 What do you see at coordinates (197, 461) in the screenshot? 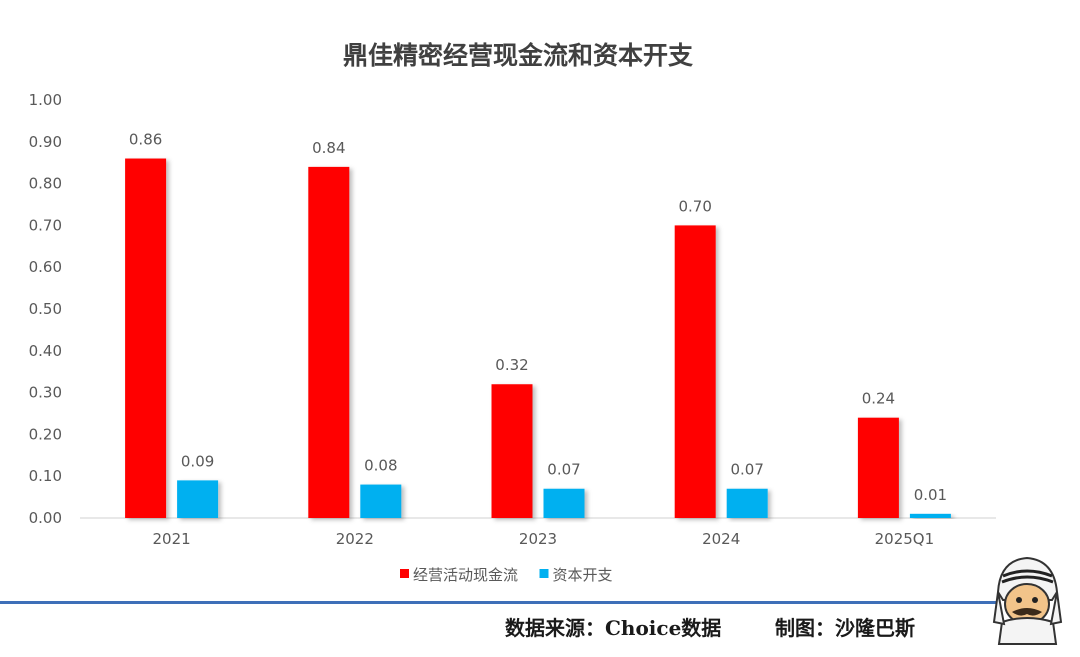
I see `data-label: 0.09` at bounding box center [197, 461].